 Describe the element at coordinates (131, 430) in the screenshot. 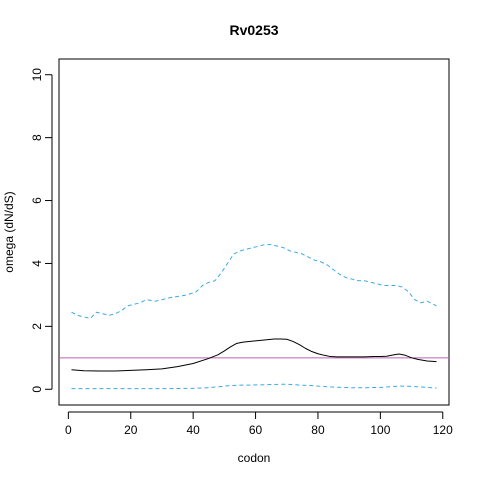

I see `x-tick-label: 20` at that location.